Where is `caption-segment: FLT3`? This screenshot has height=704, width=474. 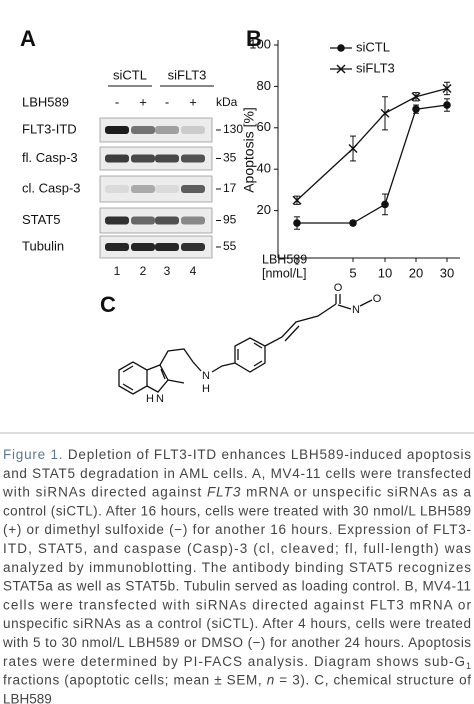 caption-segment: FLT3 is located at coordinates (224, 491).